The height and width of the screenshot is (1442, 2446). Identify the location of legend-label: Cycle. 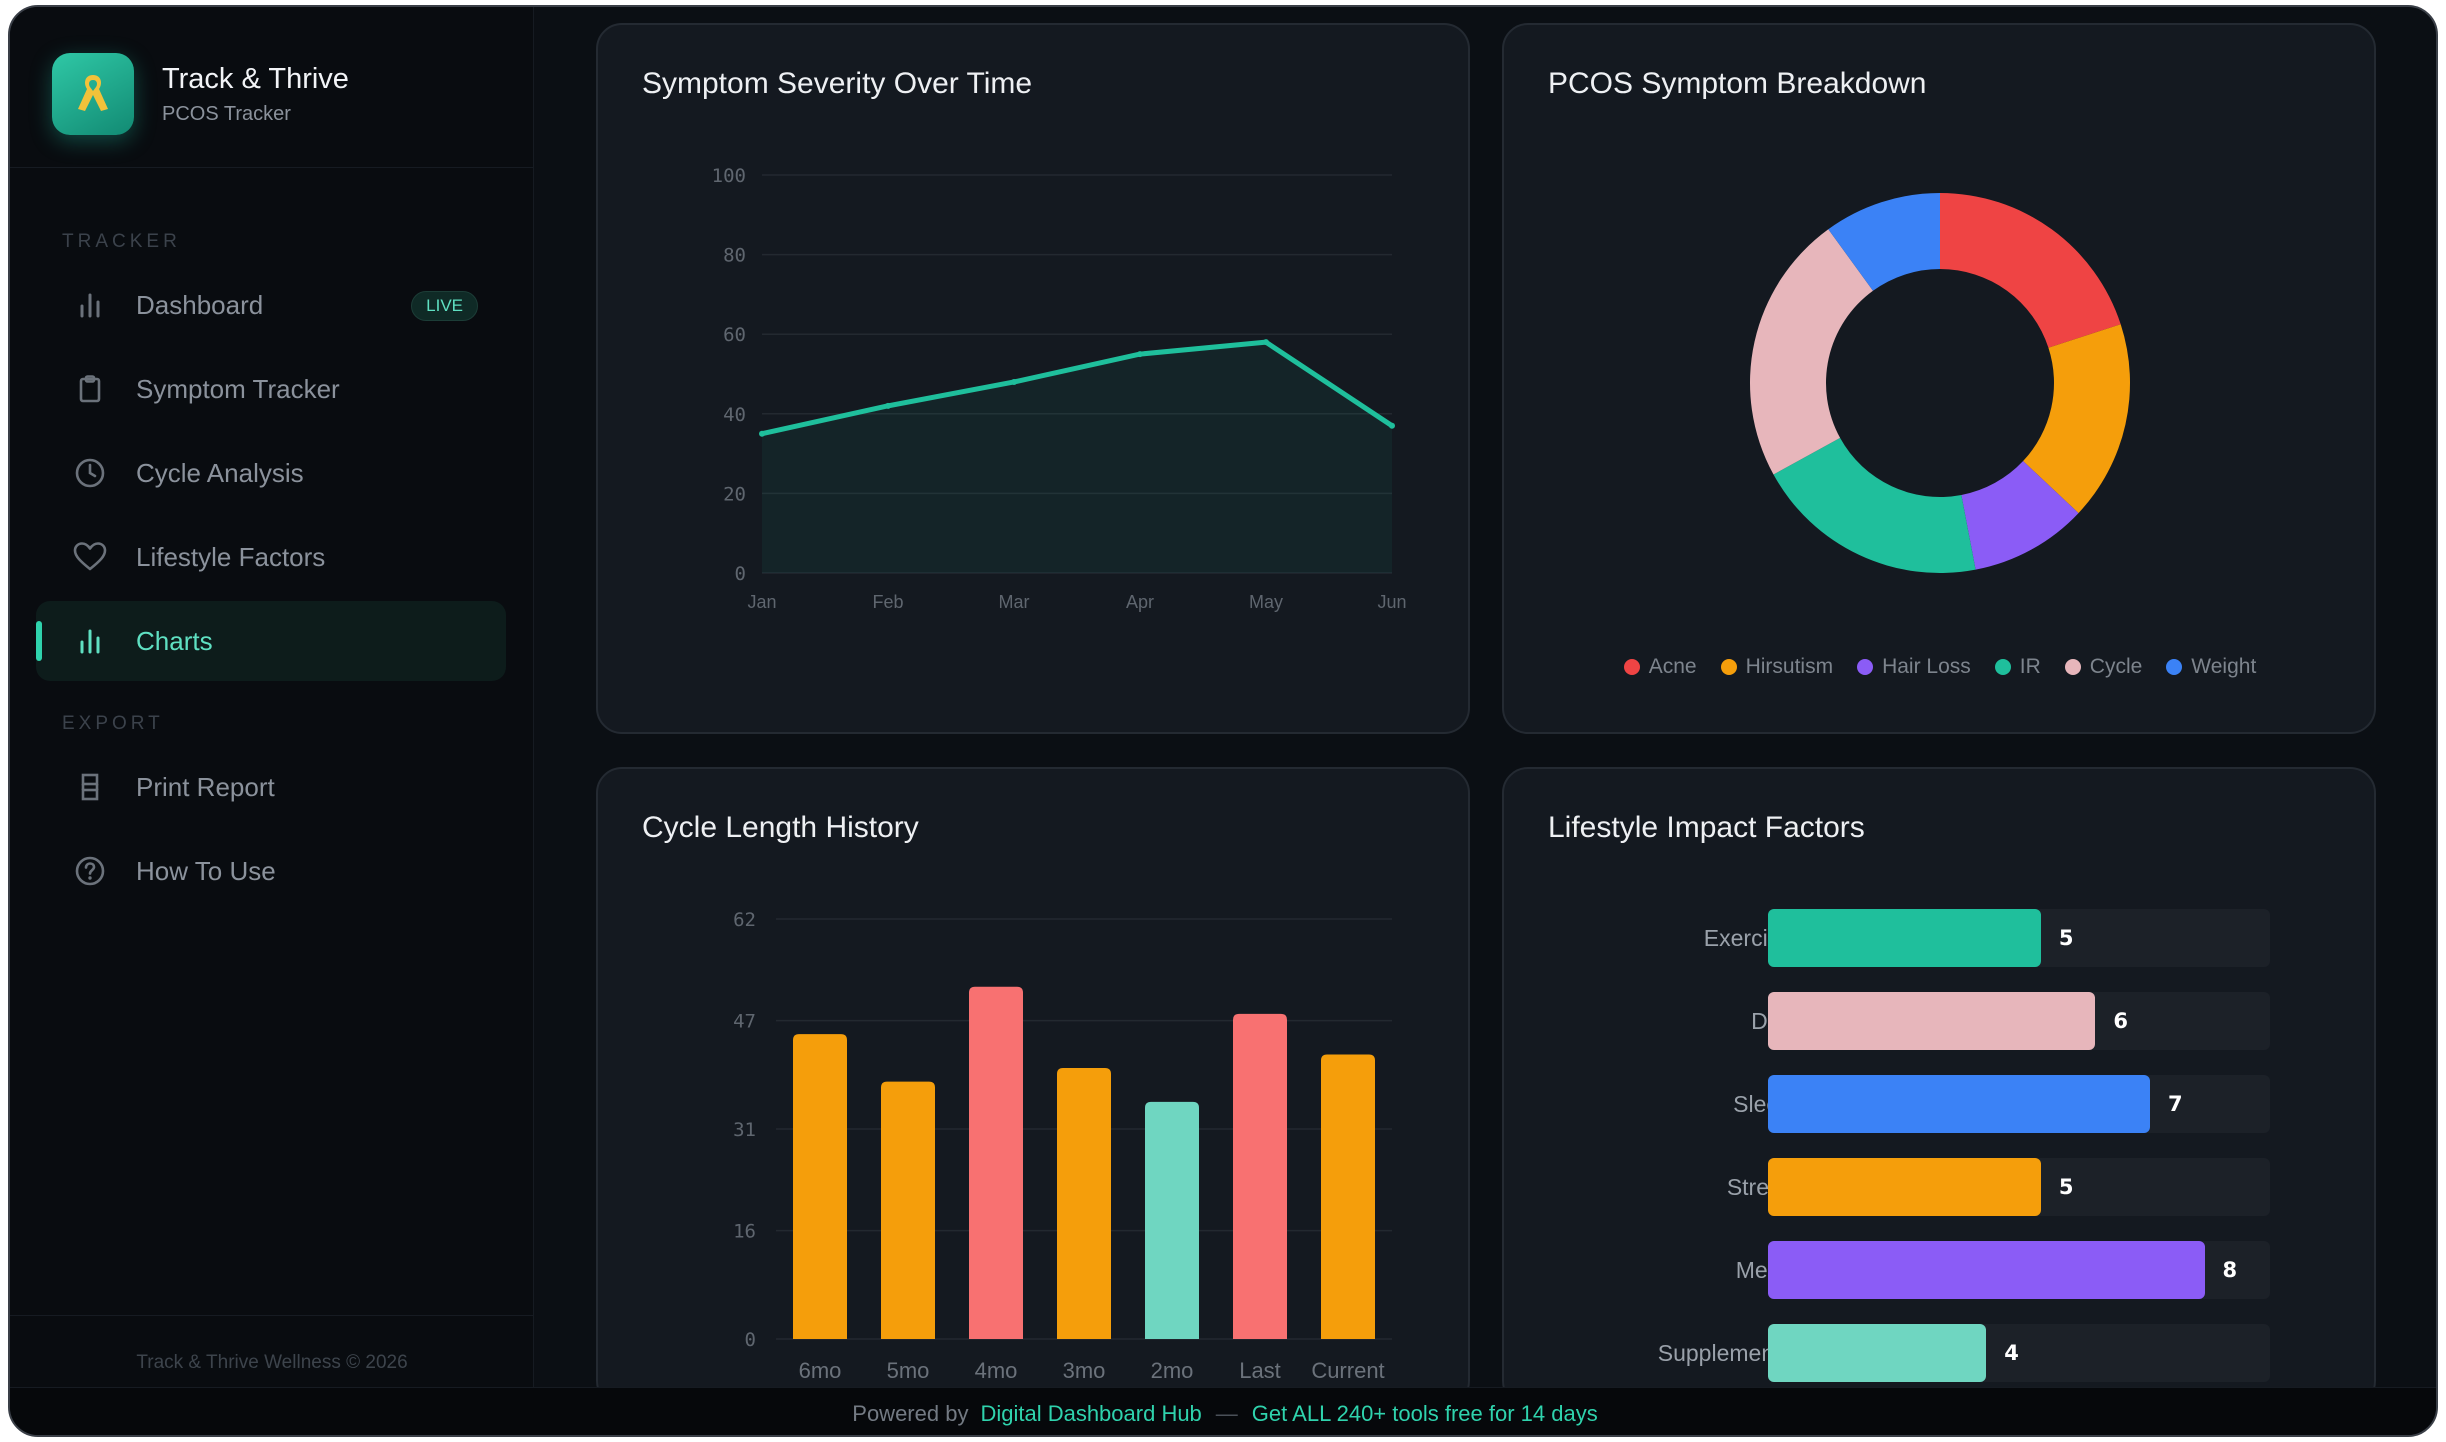
(2116, 666).